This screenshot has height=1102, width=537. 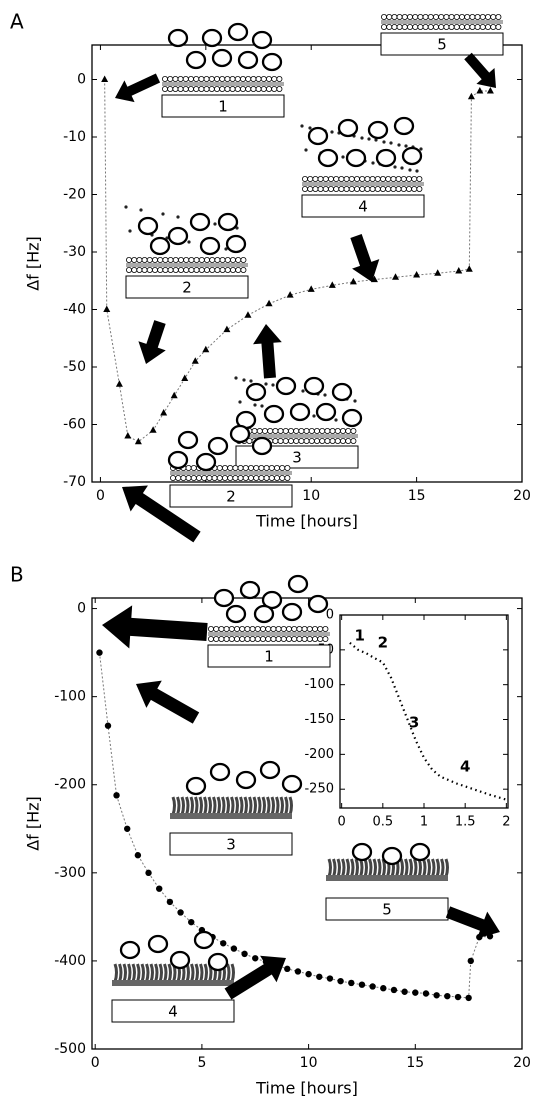 What do you see at coordinates (442, 22) in the screenshot?
I see `membrane-core` at bounding box center [442, 22].